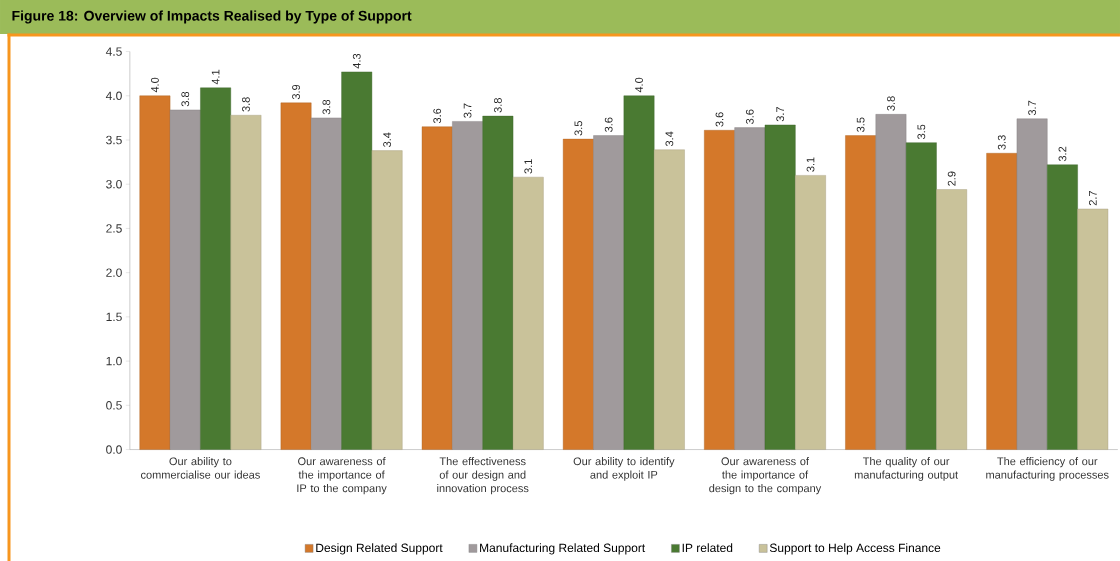 Image resolution: width=1120 pixels, height=561 pixels. What do you see at coordinates (1001, 142) in the screenshot?
I see `data-label: 3.3` at bounding box center [1001, 142].